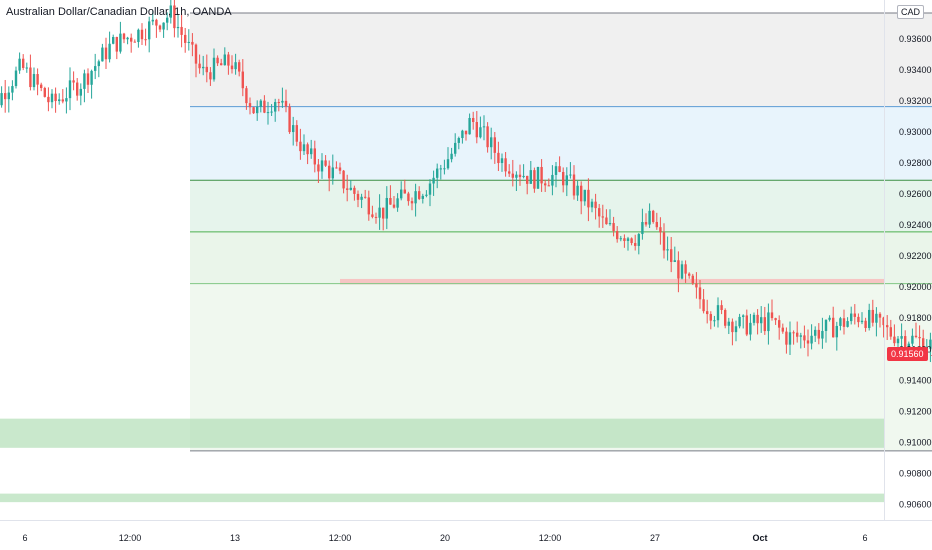 The height and width of the screenshot is (550, 932). I want to click on price-tick-label: 0.90600, so click(915, 504).